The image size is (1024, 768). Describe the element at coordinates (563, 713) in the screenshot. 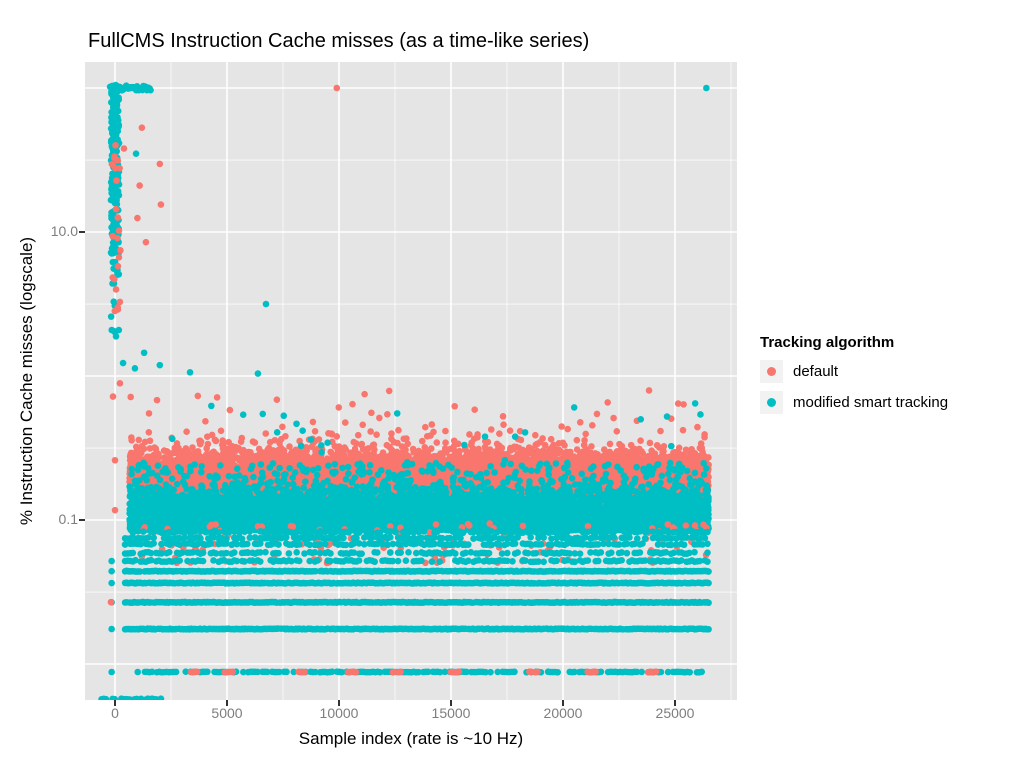

I see `x-tick-label: 20000` at that location.